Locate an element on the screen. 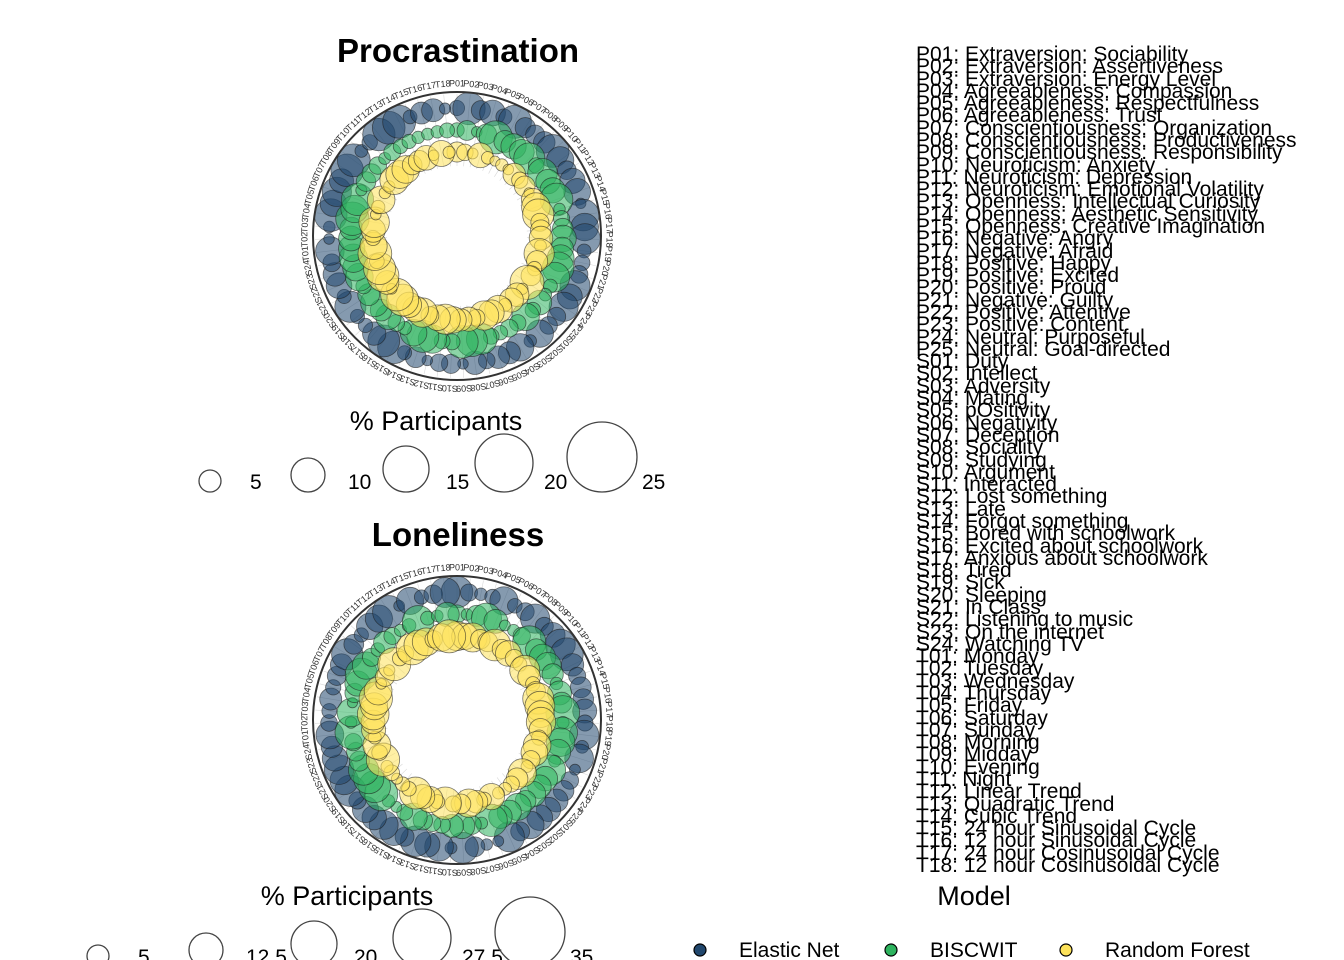 This screenshot has height=960, width=1344. predictor-key-entry: P09: Conscientiousness: Responsibility is located at coordinates (1099, 153).